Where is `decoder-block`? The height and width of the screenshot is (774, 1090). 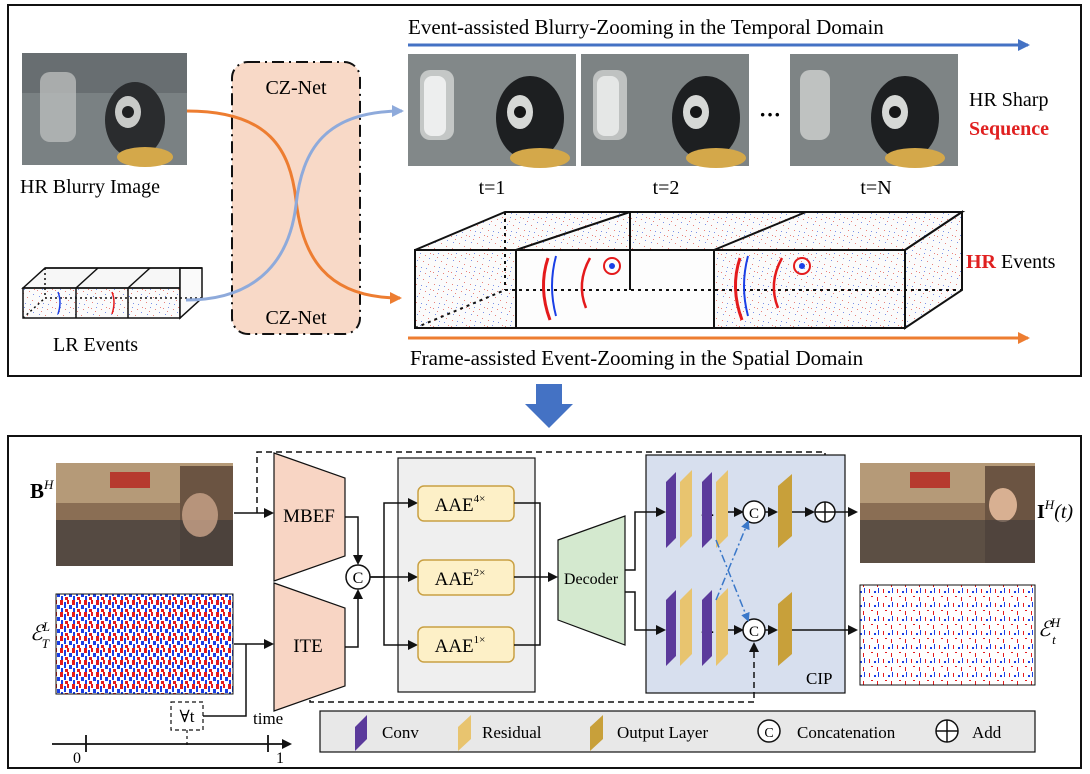 decoder-block is located at coordinates (591, 580).